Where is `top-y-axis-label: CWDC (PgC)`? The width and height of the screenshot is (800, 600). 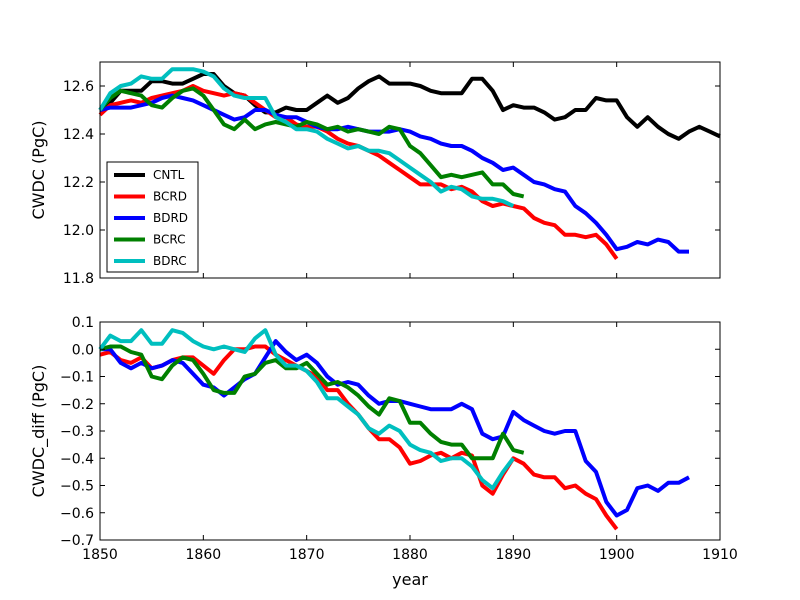 top-y-axis-label: CWDC (PgC) is located at coordinates (38, 169).